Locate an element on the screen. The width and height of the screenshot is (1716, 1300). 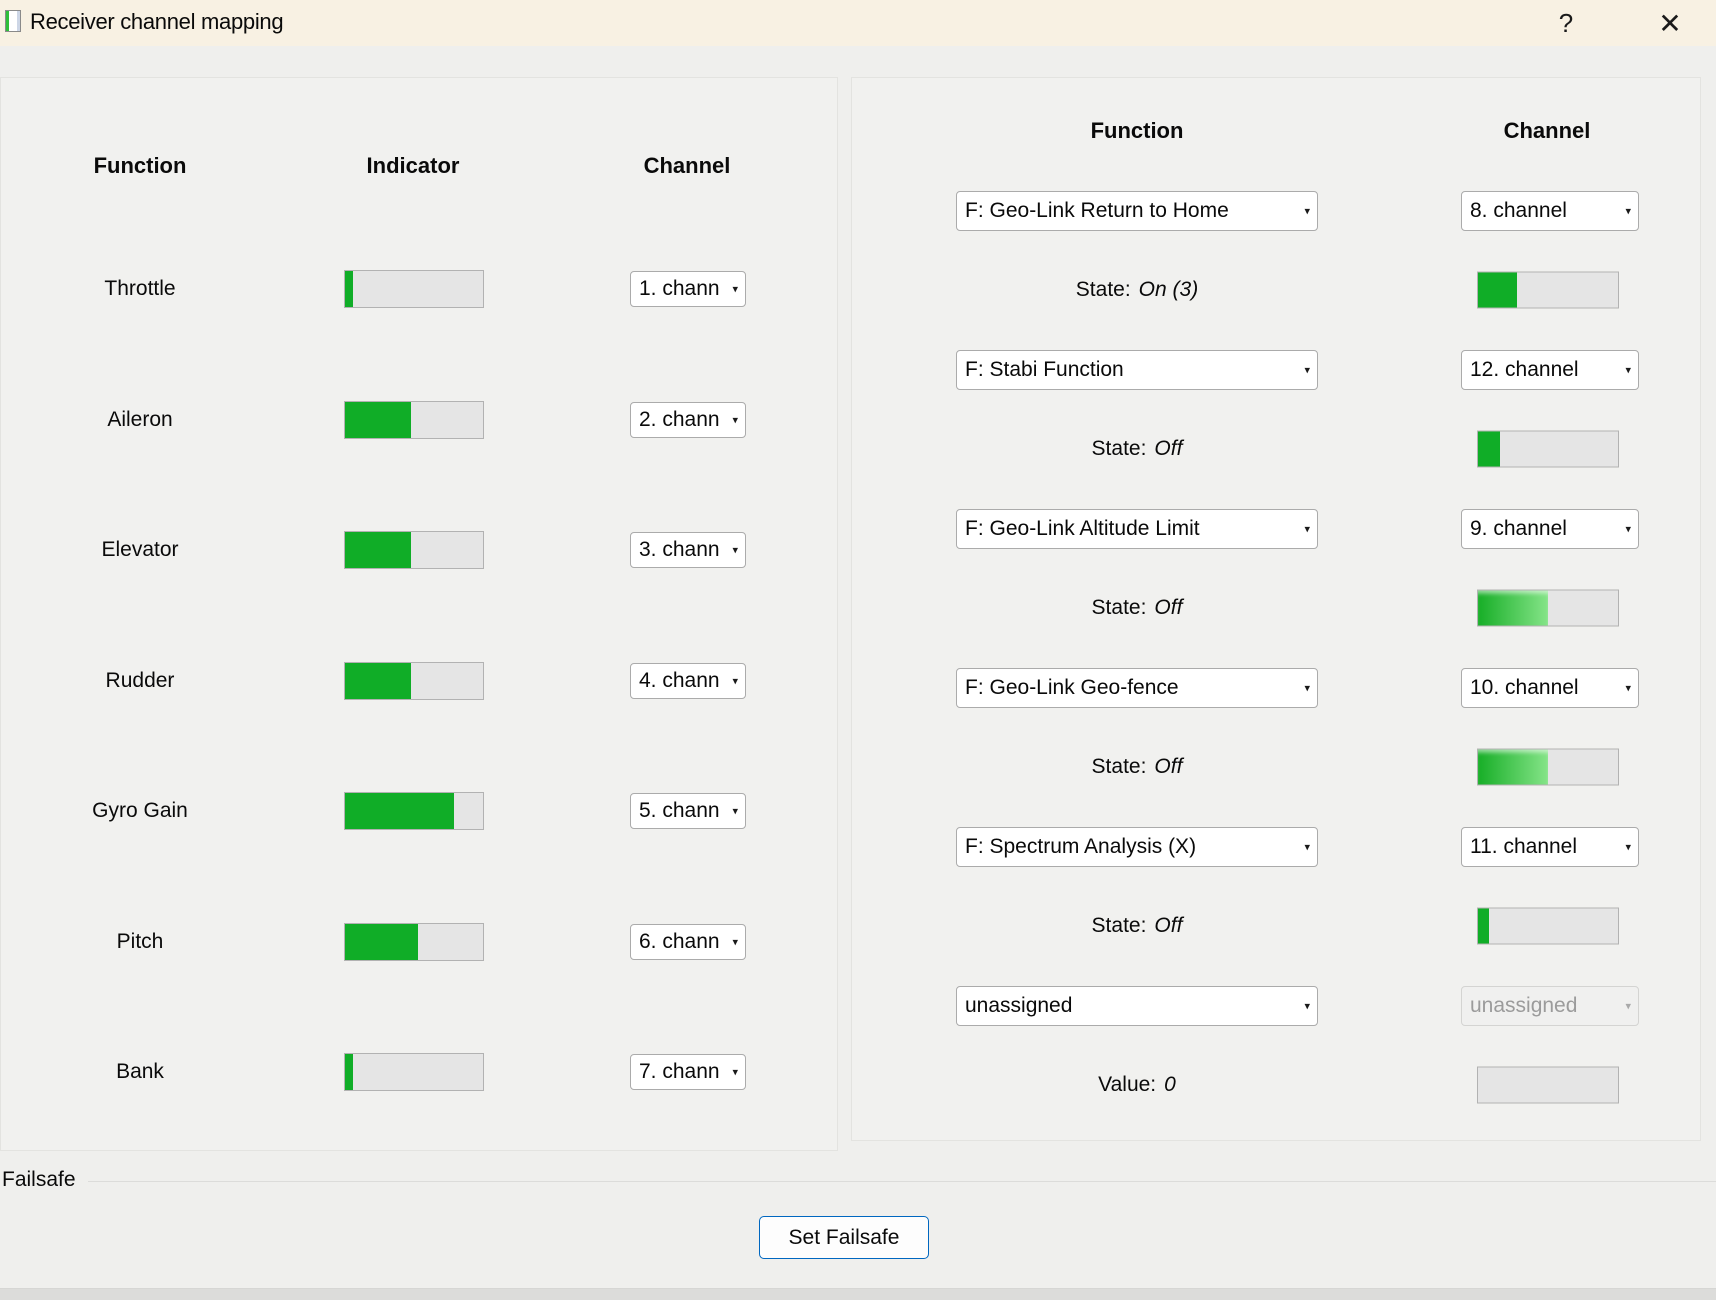
channel-select: 9. channel ▾ is located at coordinates (1550, 528).